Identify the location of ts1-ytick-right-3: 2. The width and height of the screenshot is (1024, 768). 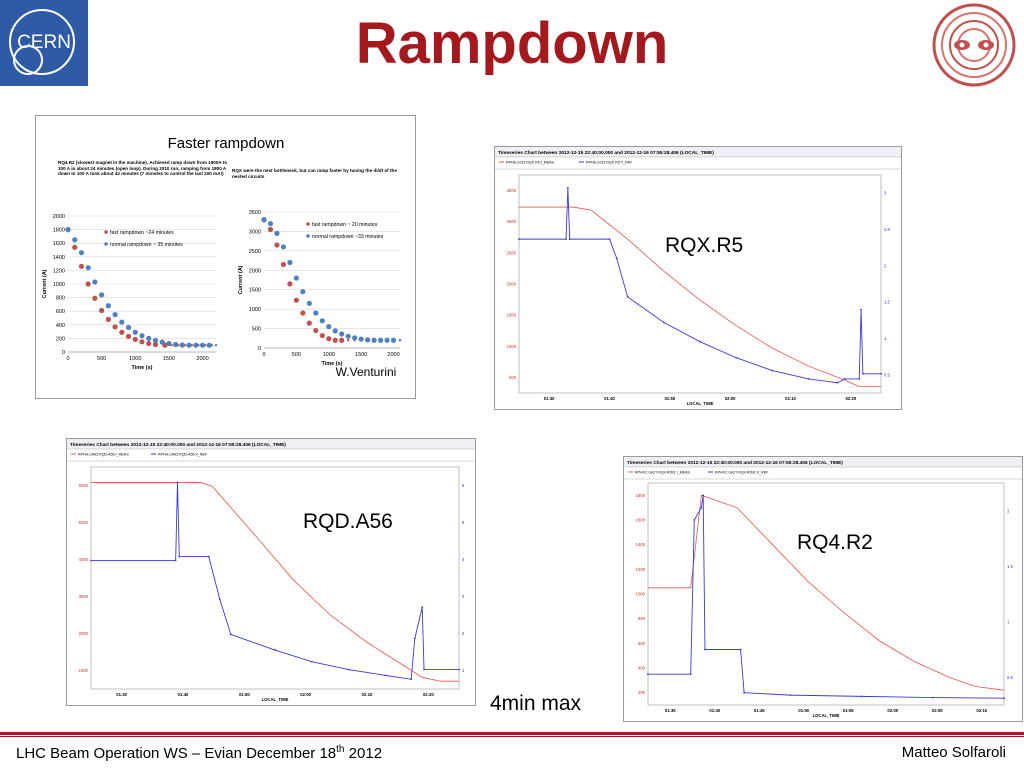
(885, 265).